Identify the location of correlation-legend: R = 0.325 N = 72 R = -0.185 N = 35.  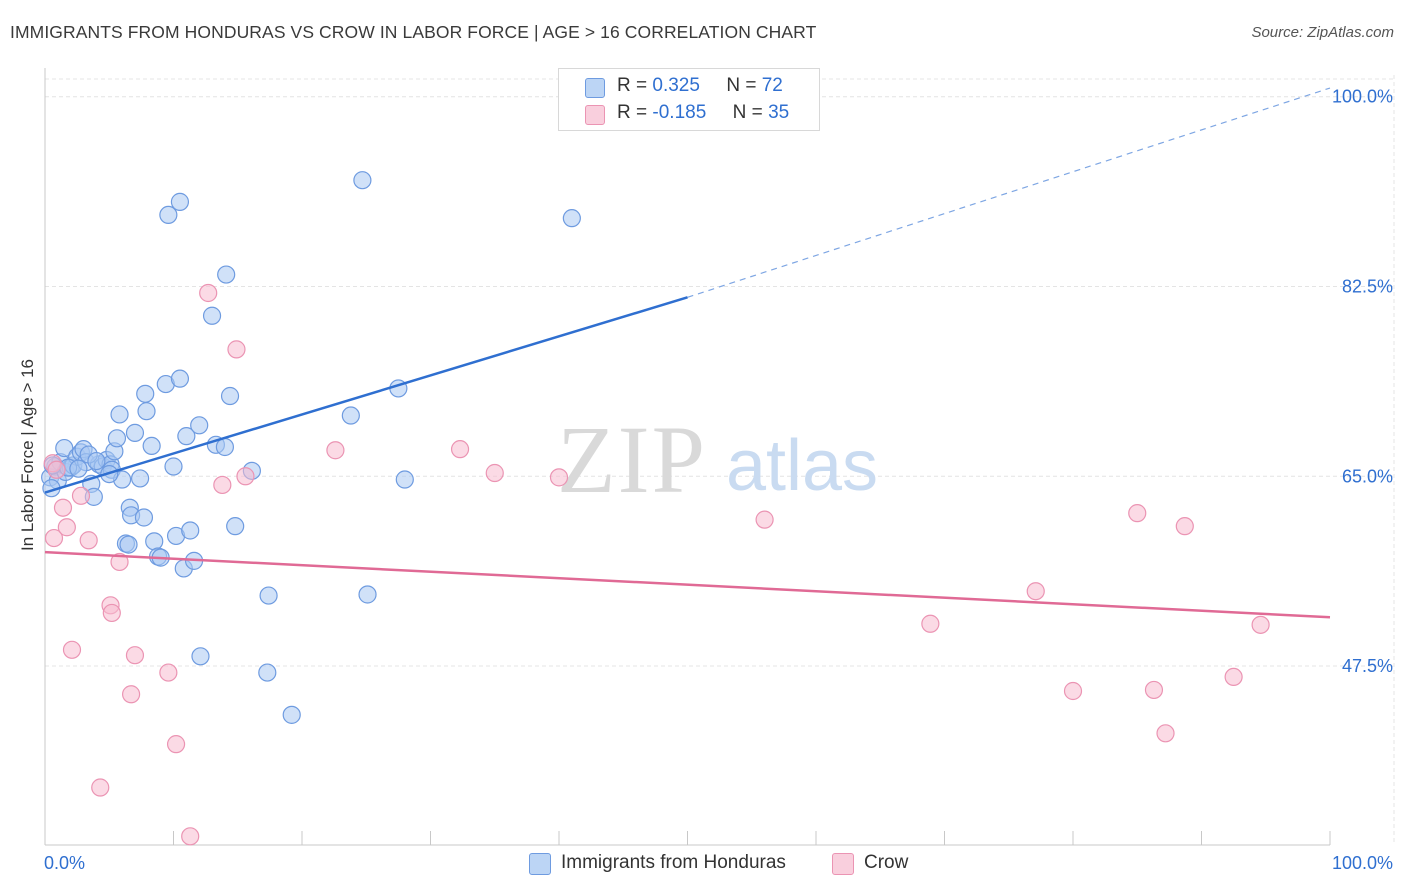
(689, 99).